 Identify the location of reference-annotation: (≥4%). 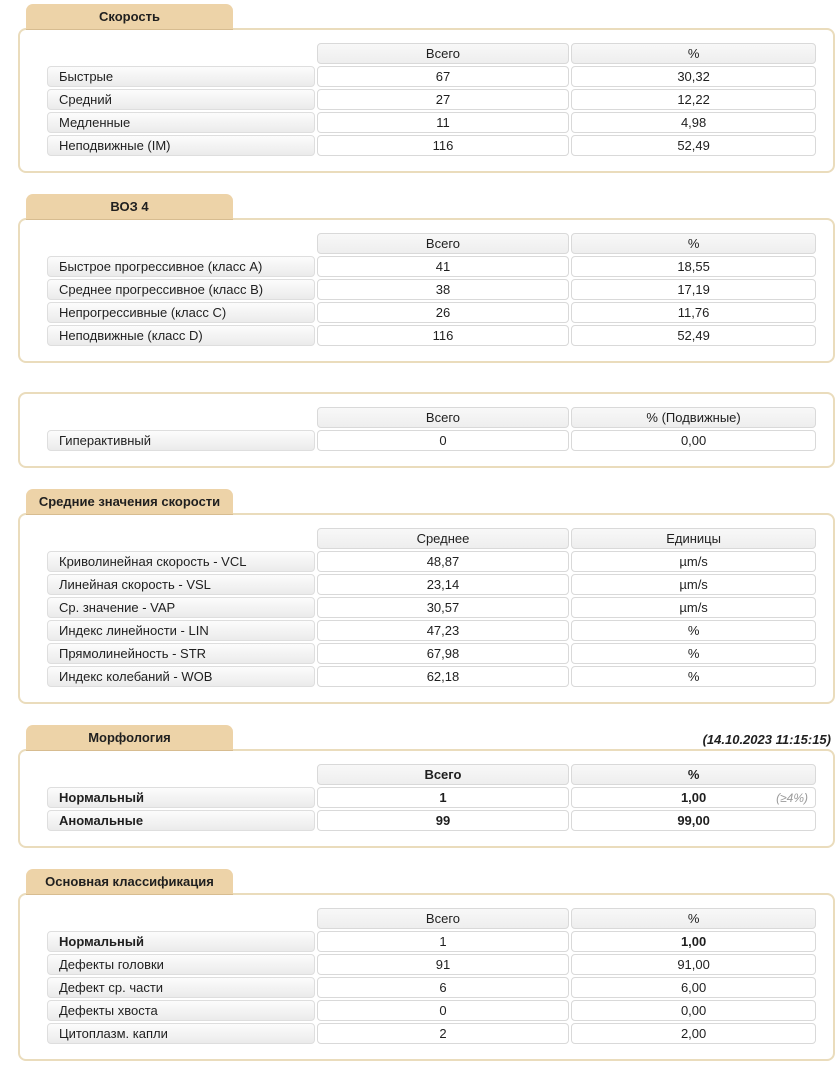
(792, 797).